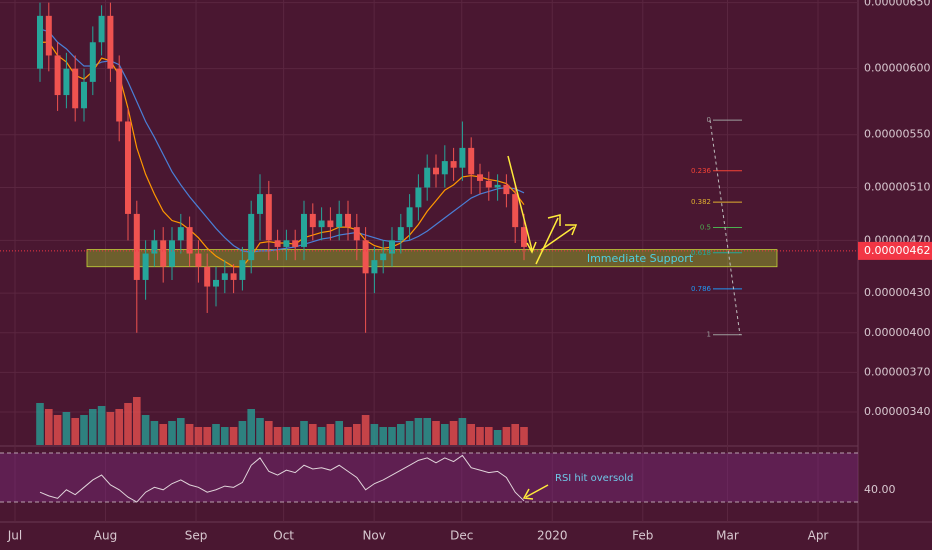  What do you see at coordinates (432, 258) in the screenshot?
I see `support-zone` at bounding box center [432, 258].